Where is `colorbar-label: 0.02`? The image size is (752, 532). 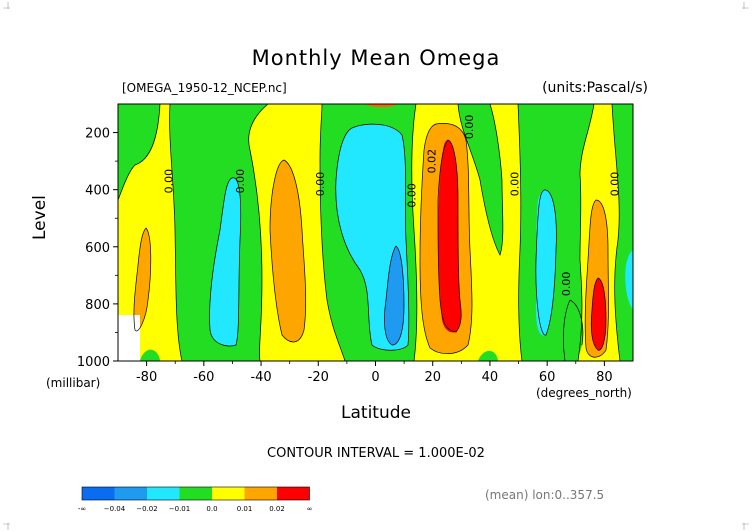 colorbar-label: 0.02 is located at coordinates (277, 509).